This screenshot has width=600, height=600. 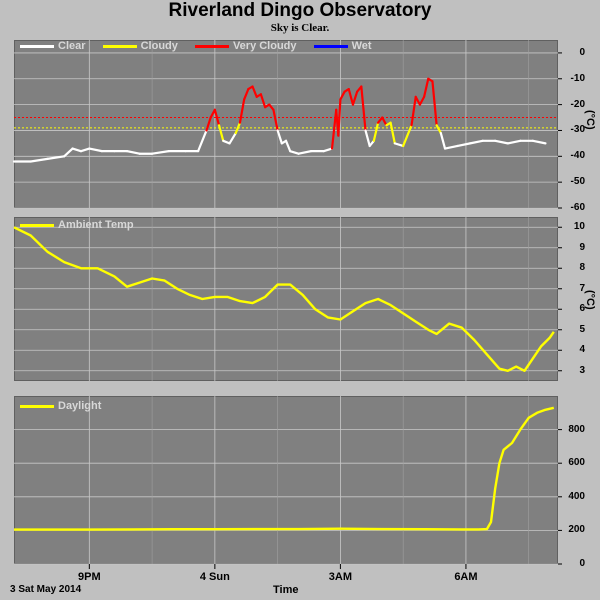 I want to click on chart-title: Riverland Dingo Observatory, so click(x=300, y=10).